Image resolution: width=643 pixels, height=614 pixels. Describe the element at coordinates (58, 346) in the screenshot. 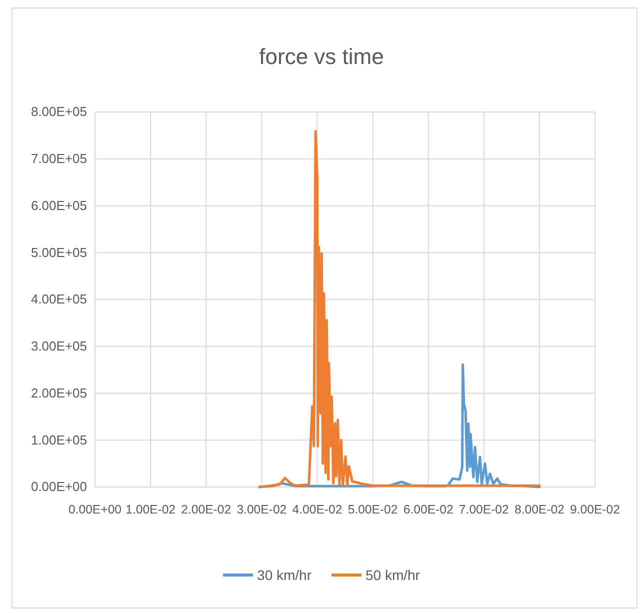

I see `y-tick-label: 3.00E+05` at that location.